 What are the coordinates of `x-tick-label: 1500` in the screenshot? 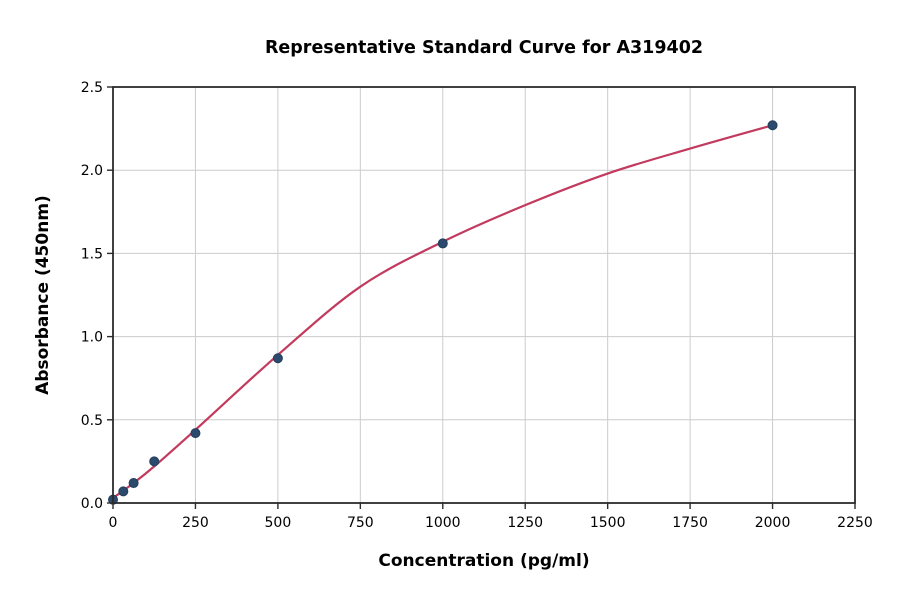 It's located at (608, 523).